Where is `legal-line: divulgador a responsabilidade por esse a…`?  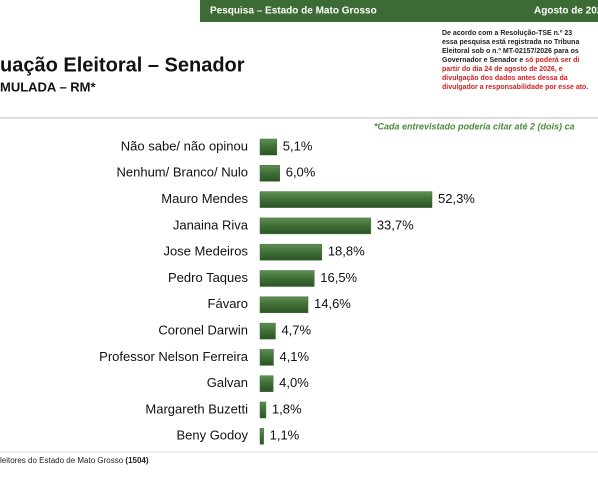 legal-line: divulgador a responsabilidade por esse a… is located at coordinates (515, 87).